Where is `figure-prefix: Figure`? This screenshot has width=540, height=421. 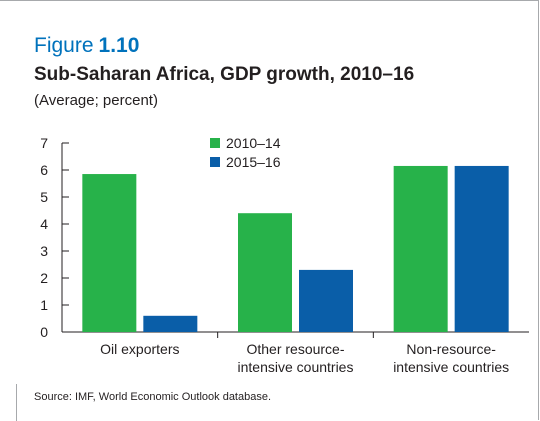 figure-prefix: Figure is located at coordinates (64, 45).